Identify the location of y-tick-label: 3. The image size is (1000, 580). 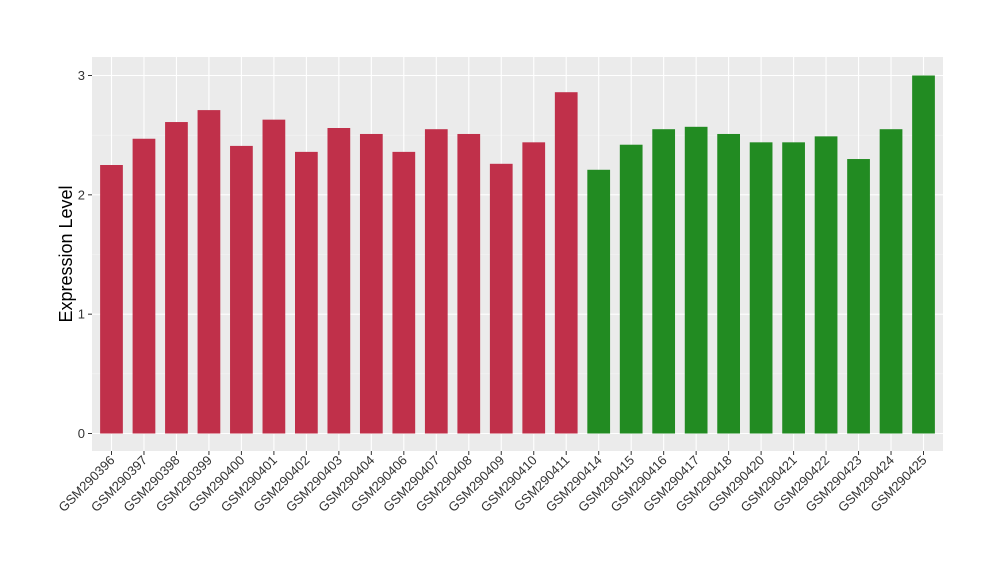
(81, 75).